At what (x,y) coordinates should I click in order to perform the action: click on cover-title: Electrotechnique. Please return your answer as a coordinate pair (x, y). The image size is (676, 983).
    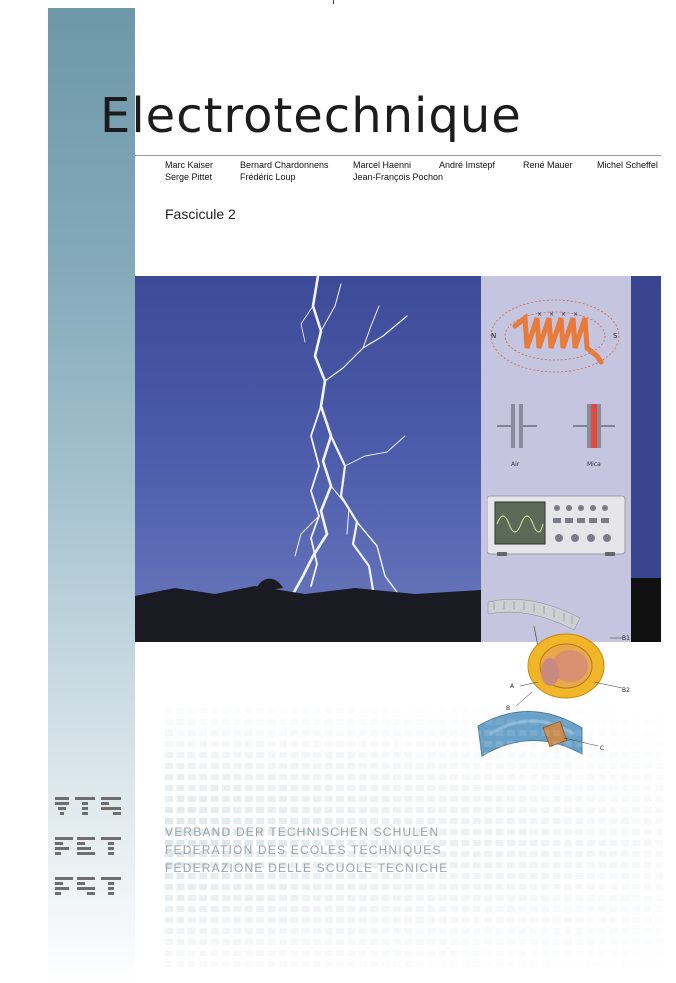
    Looking at the image, I should click on (311, 116).